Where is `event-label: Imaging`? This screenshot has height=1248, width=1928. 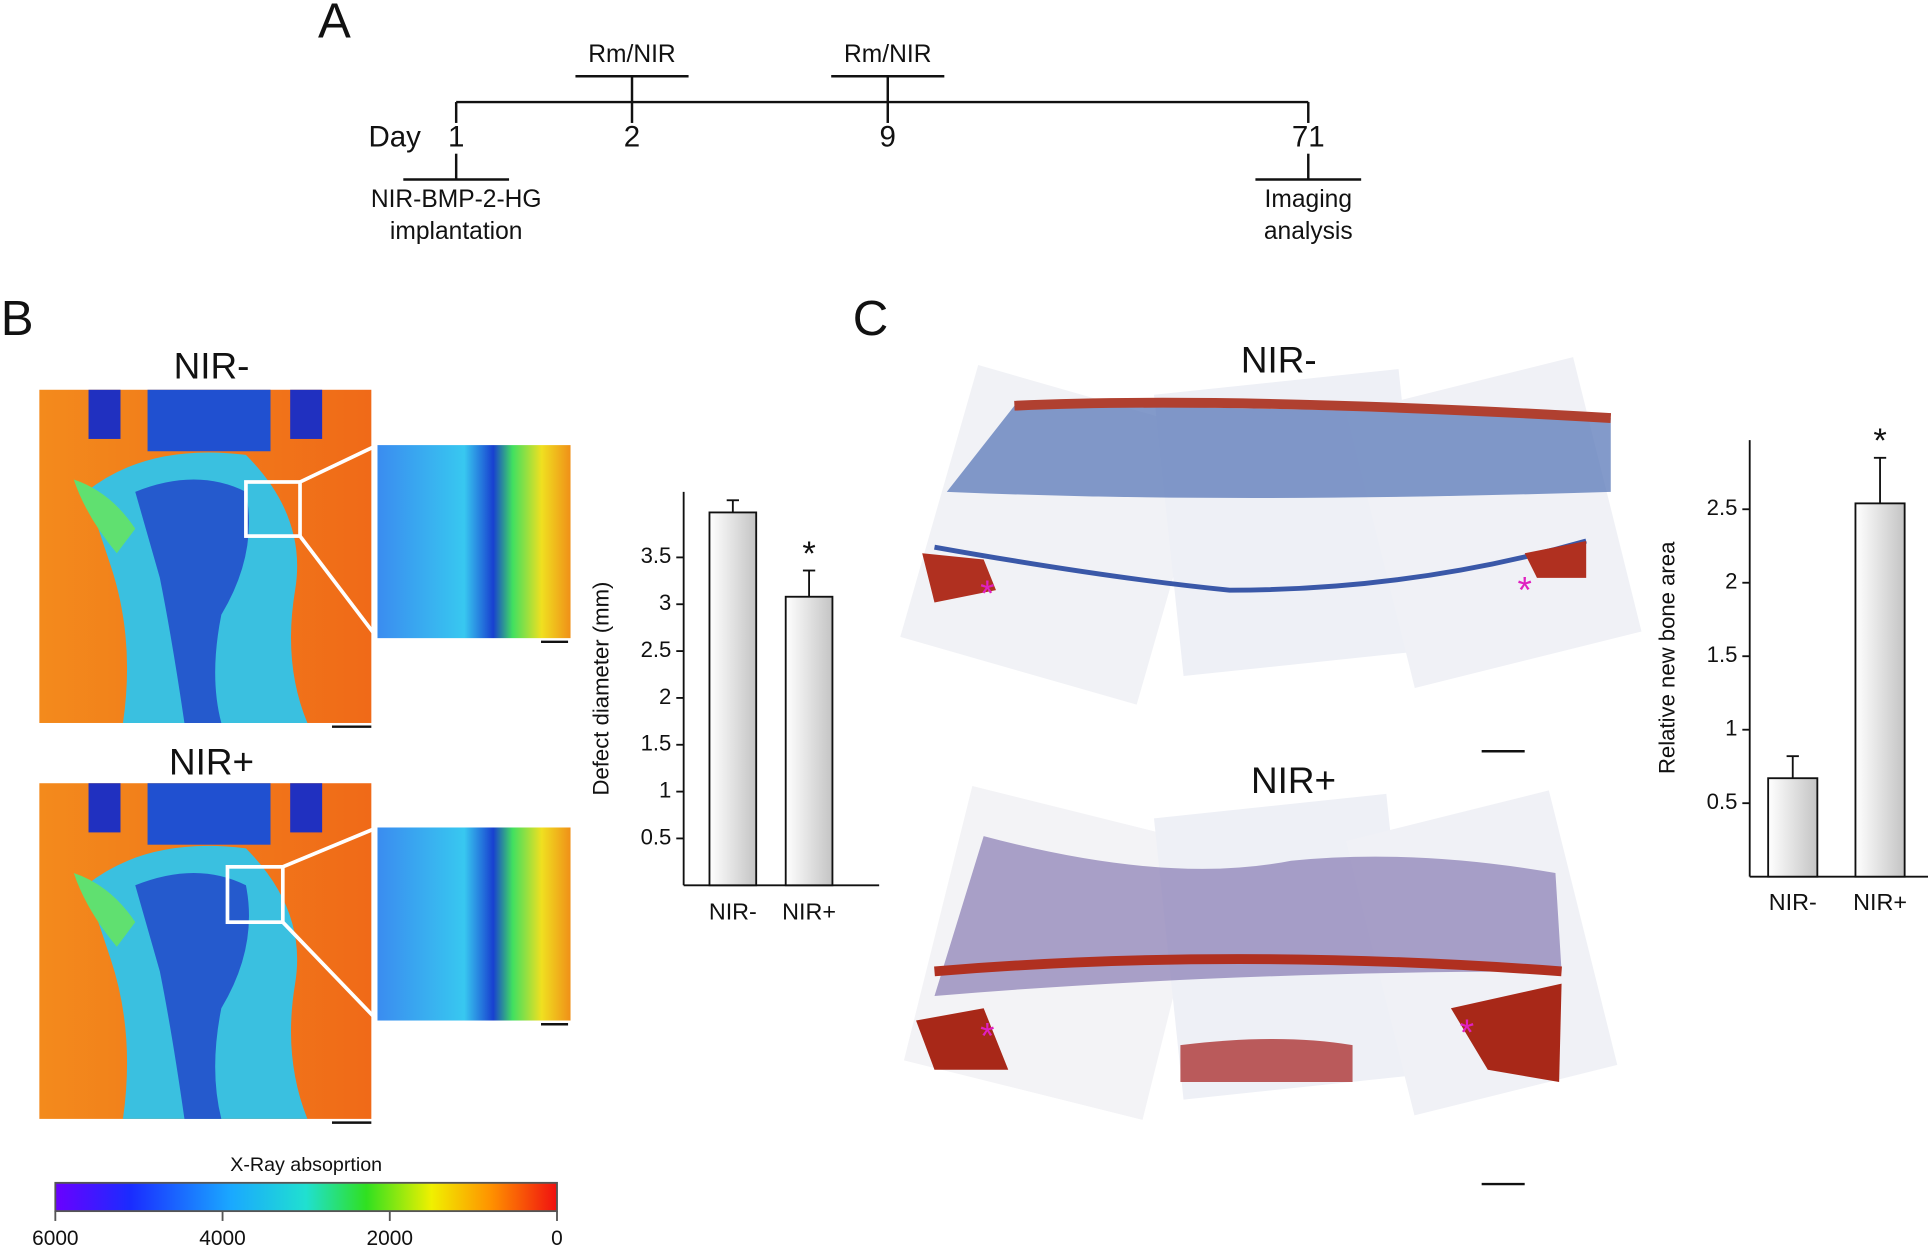
event-label: Imaging is located at coordinates (1308, 199).